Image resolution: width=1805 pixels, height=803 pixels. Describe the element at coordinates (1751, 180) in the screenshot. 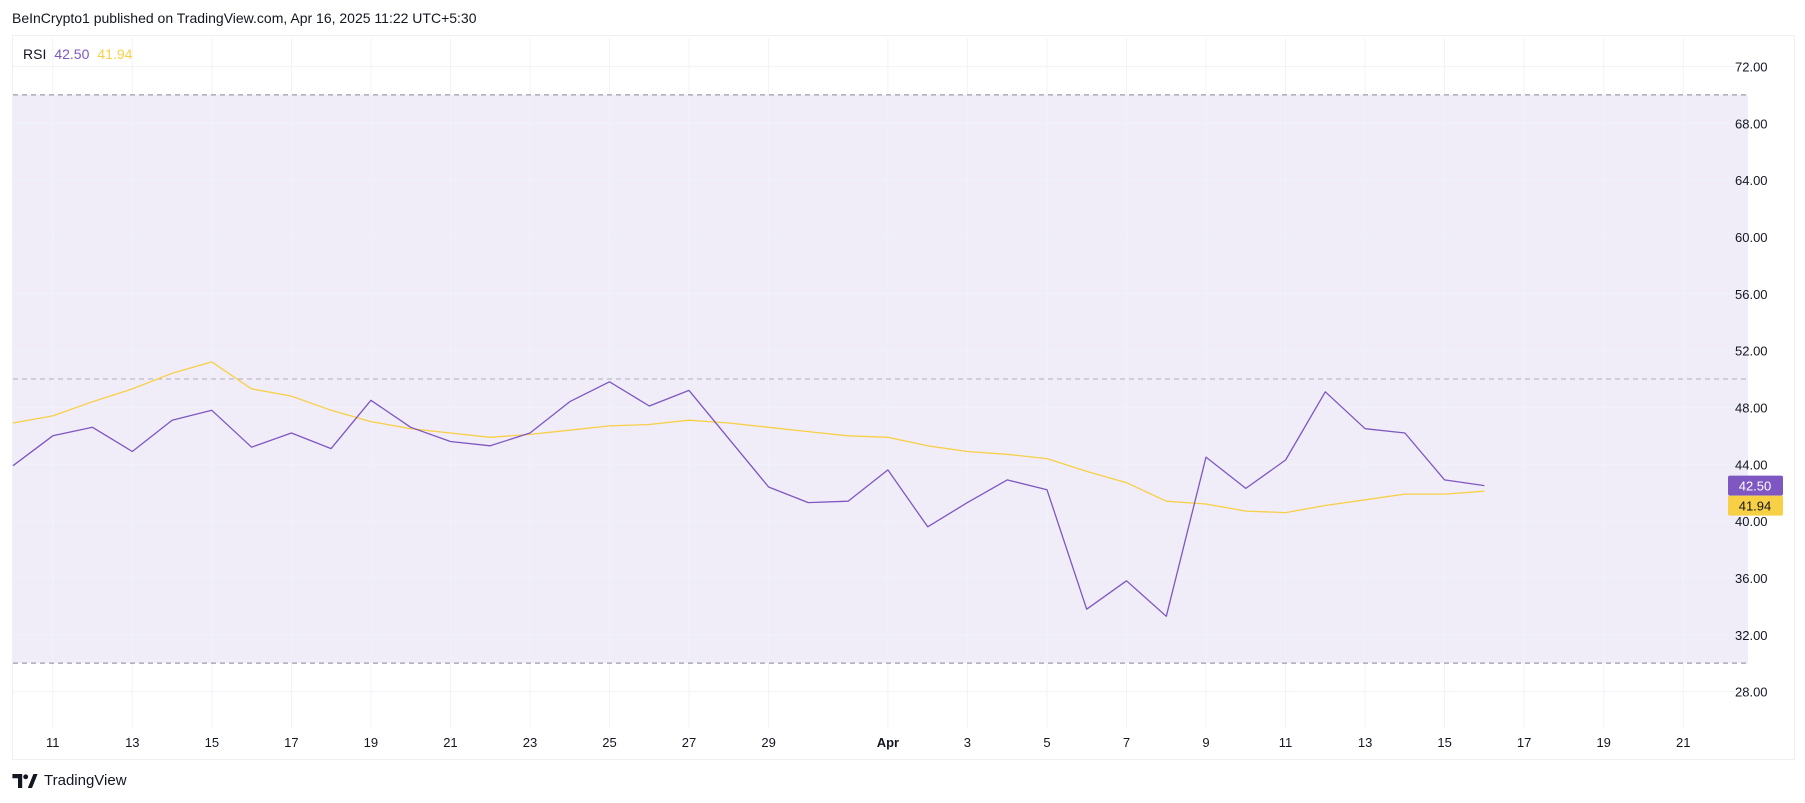

I see `y-tick-label: 64.00` at that location.